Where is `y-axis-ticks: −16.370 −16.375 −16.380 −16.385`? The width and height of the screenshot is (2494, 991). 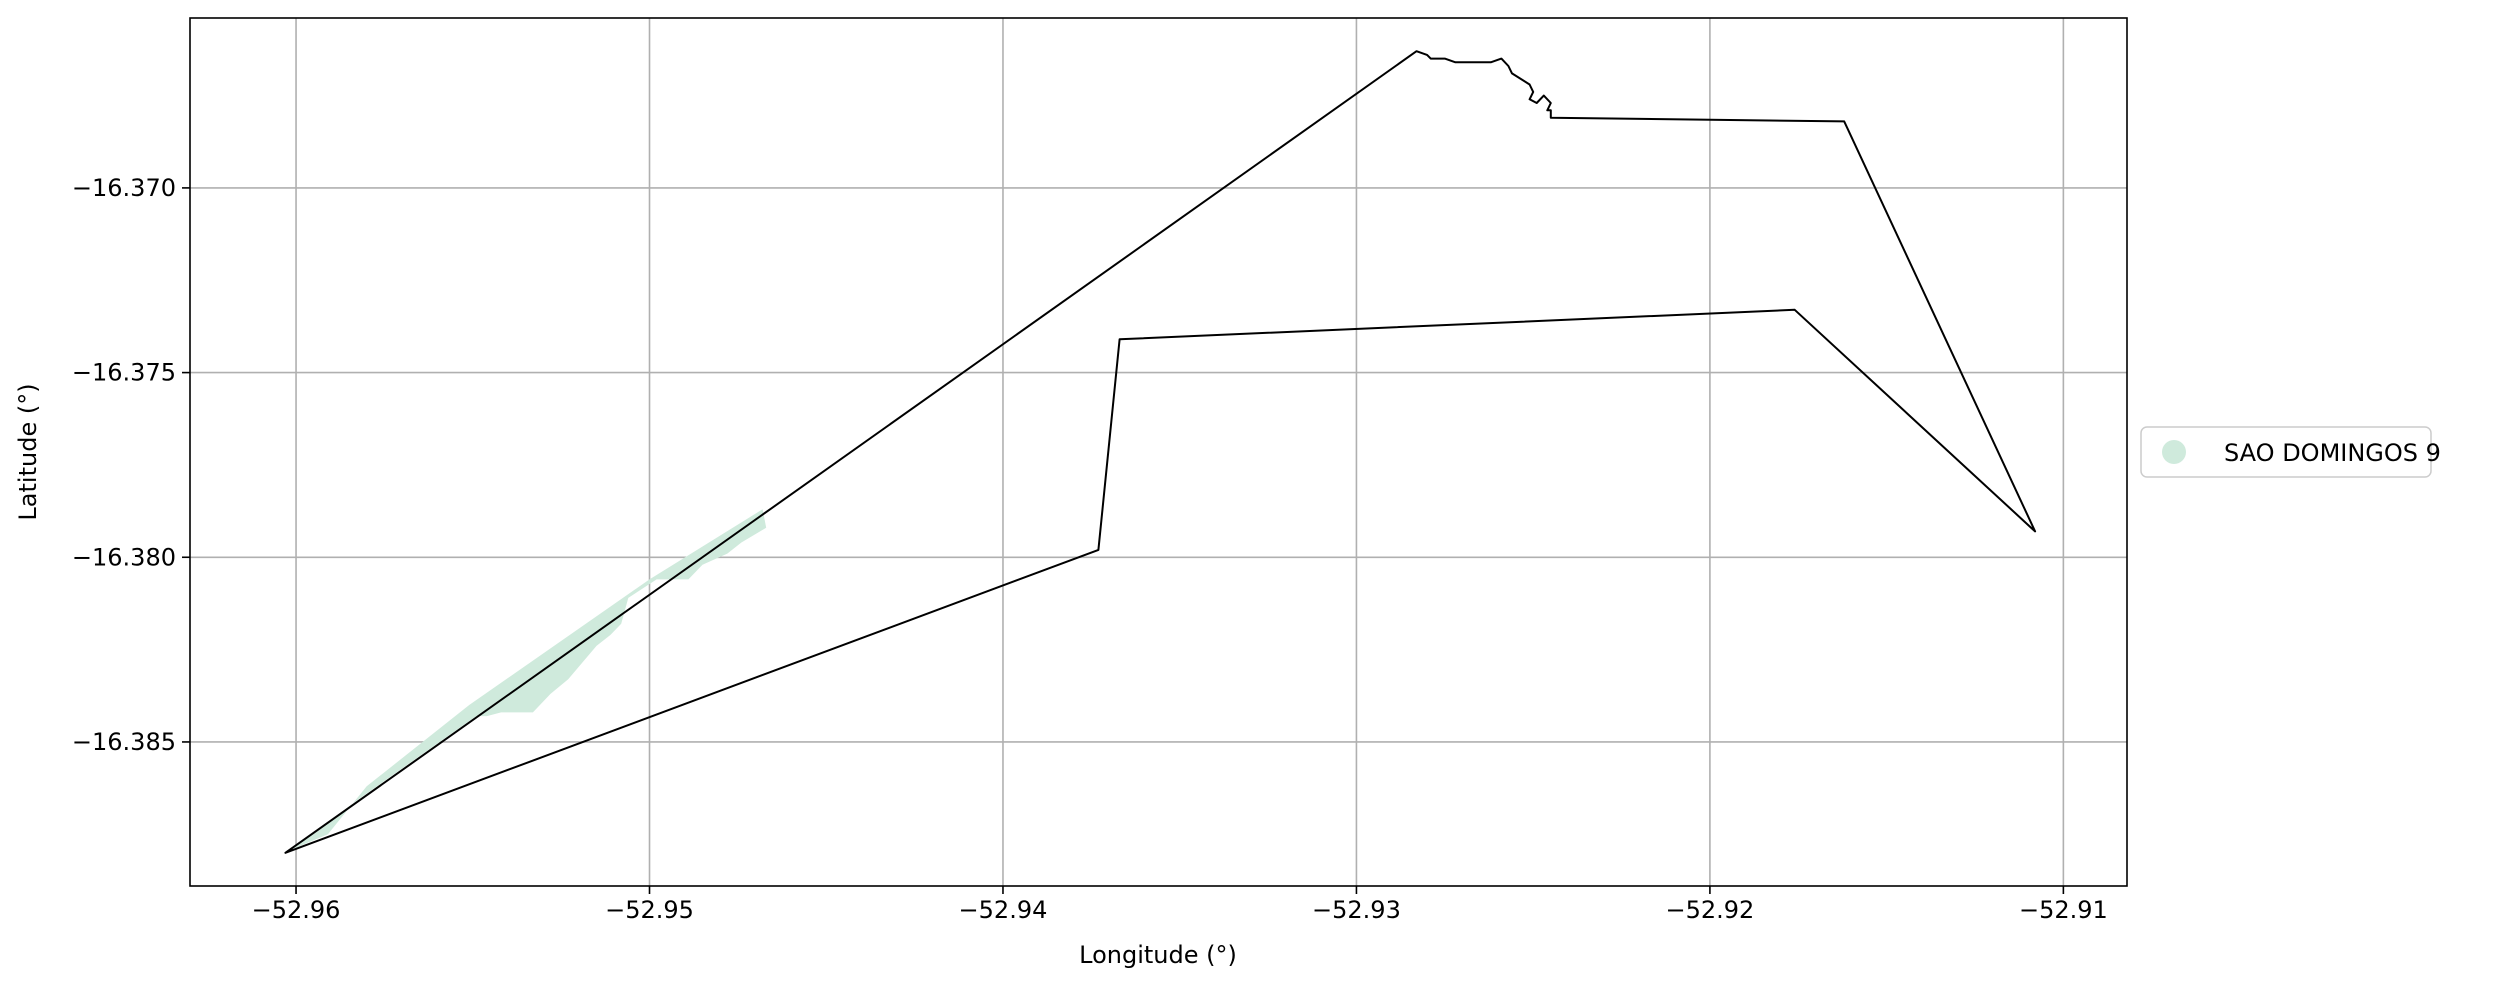
y-axis-ticks: −16.370 −16.375 −16.380 −16.385 is located at coordinates (131, 465).